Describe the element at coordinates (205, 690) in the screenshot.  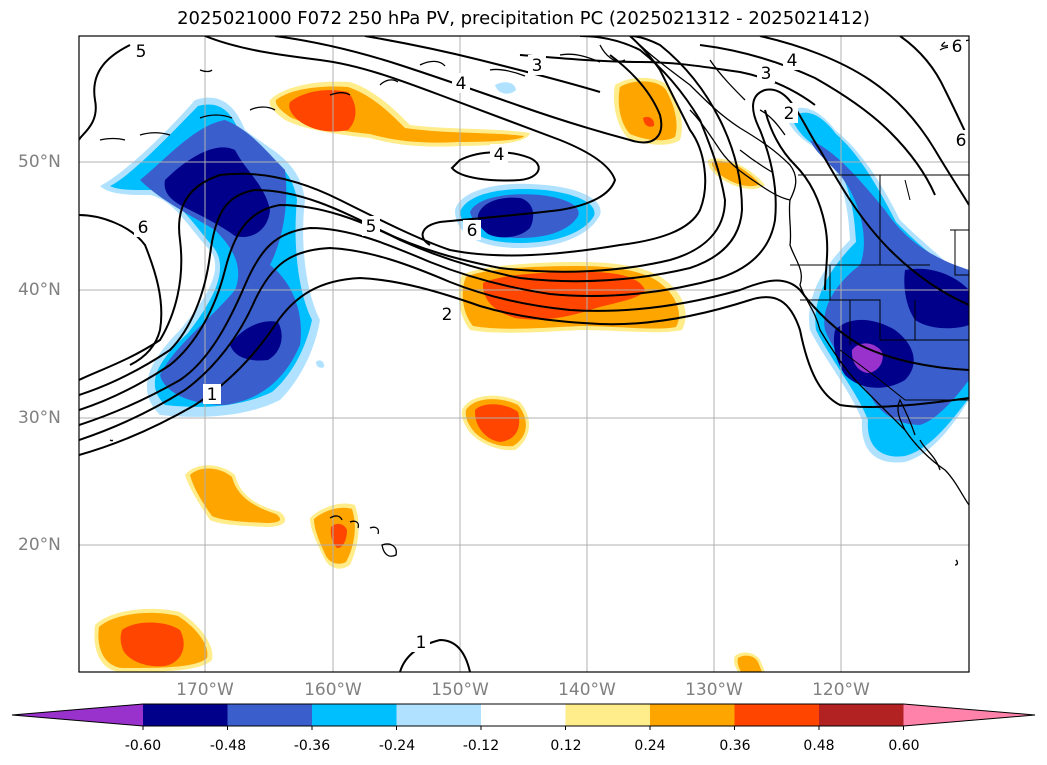
I see `lon-label-170w: 170°W` at that location.